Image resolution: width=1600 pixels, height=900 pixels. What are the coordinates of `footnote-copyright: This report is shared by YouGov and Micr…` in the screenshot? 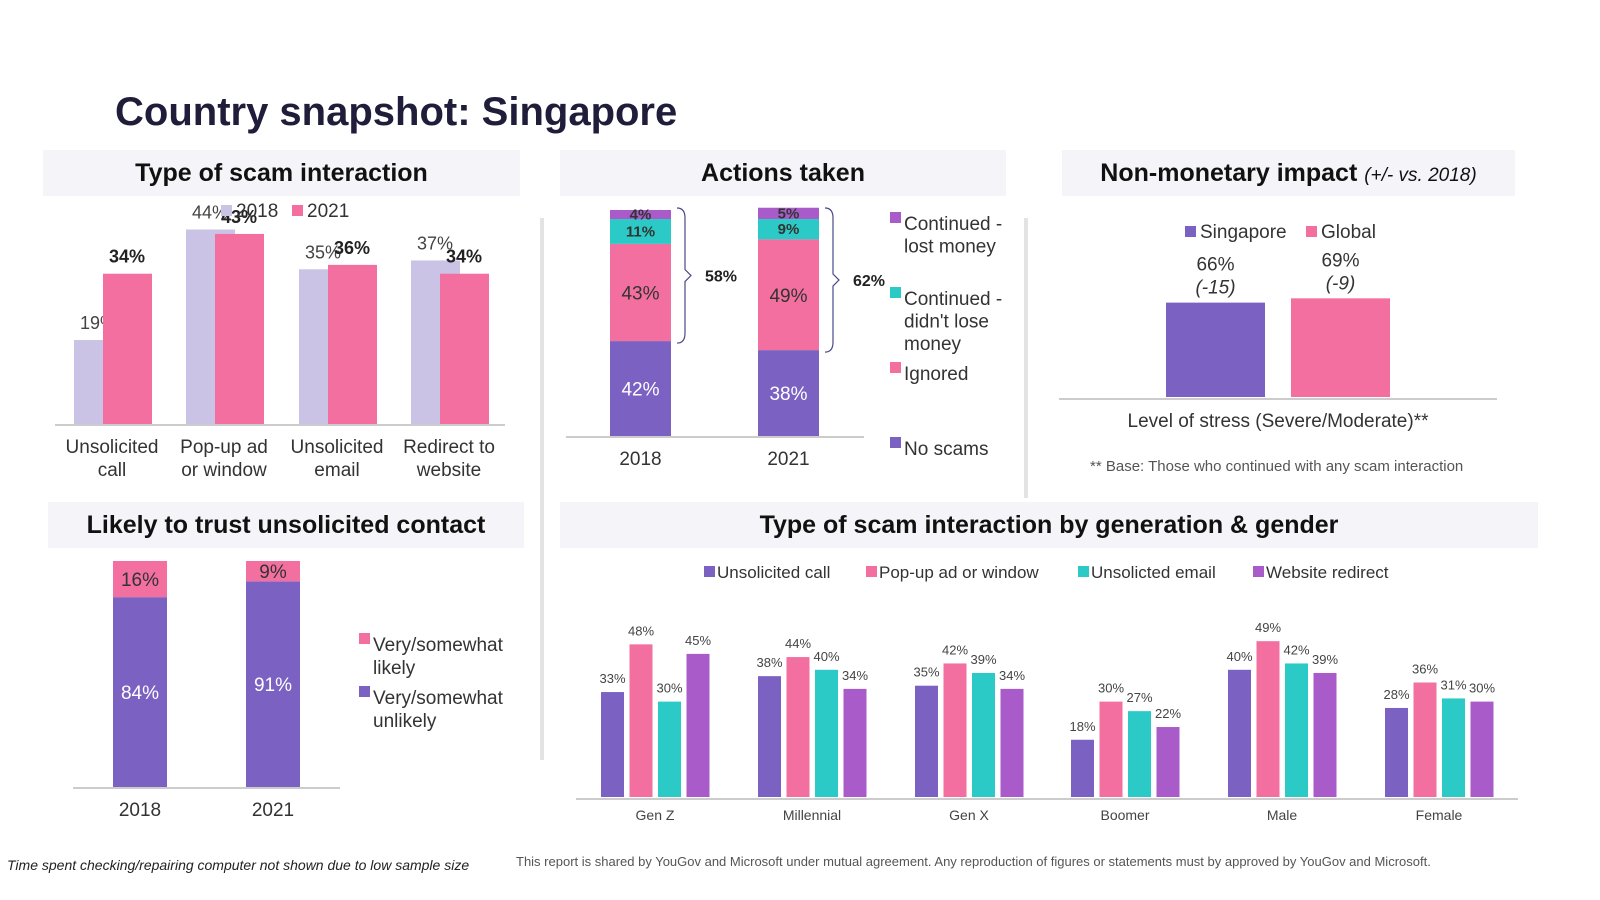 It's located at (973, 861).